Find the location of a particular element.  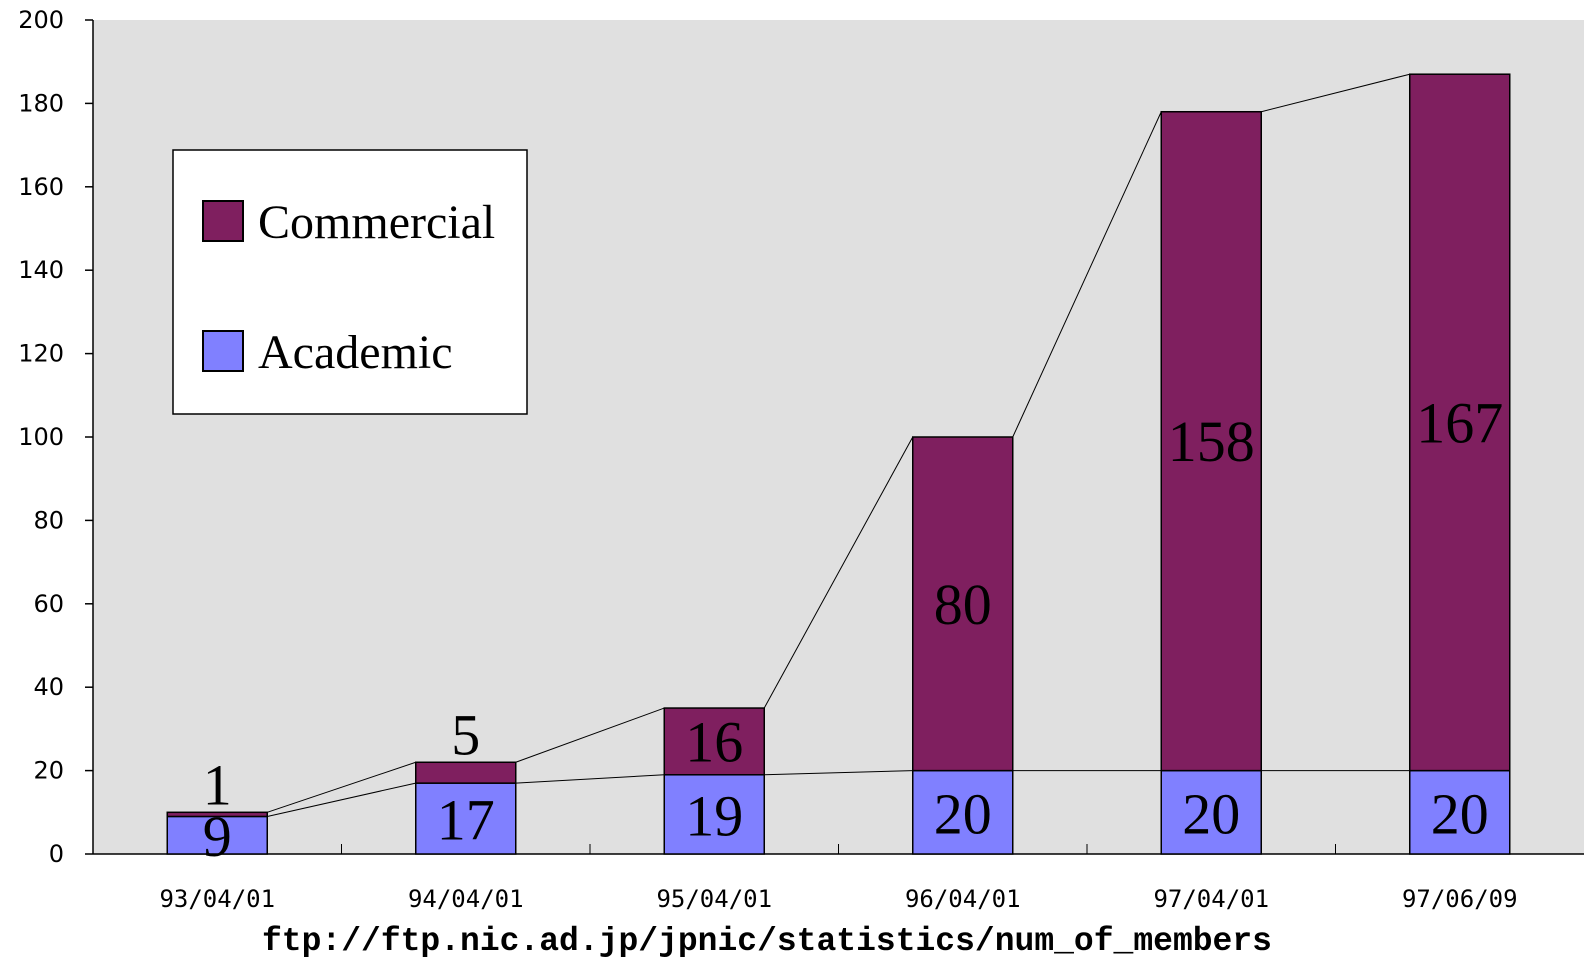

x-tick-label: 96/04/01 is located at coordinates (963, 899).